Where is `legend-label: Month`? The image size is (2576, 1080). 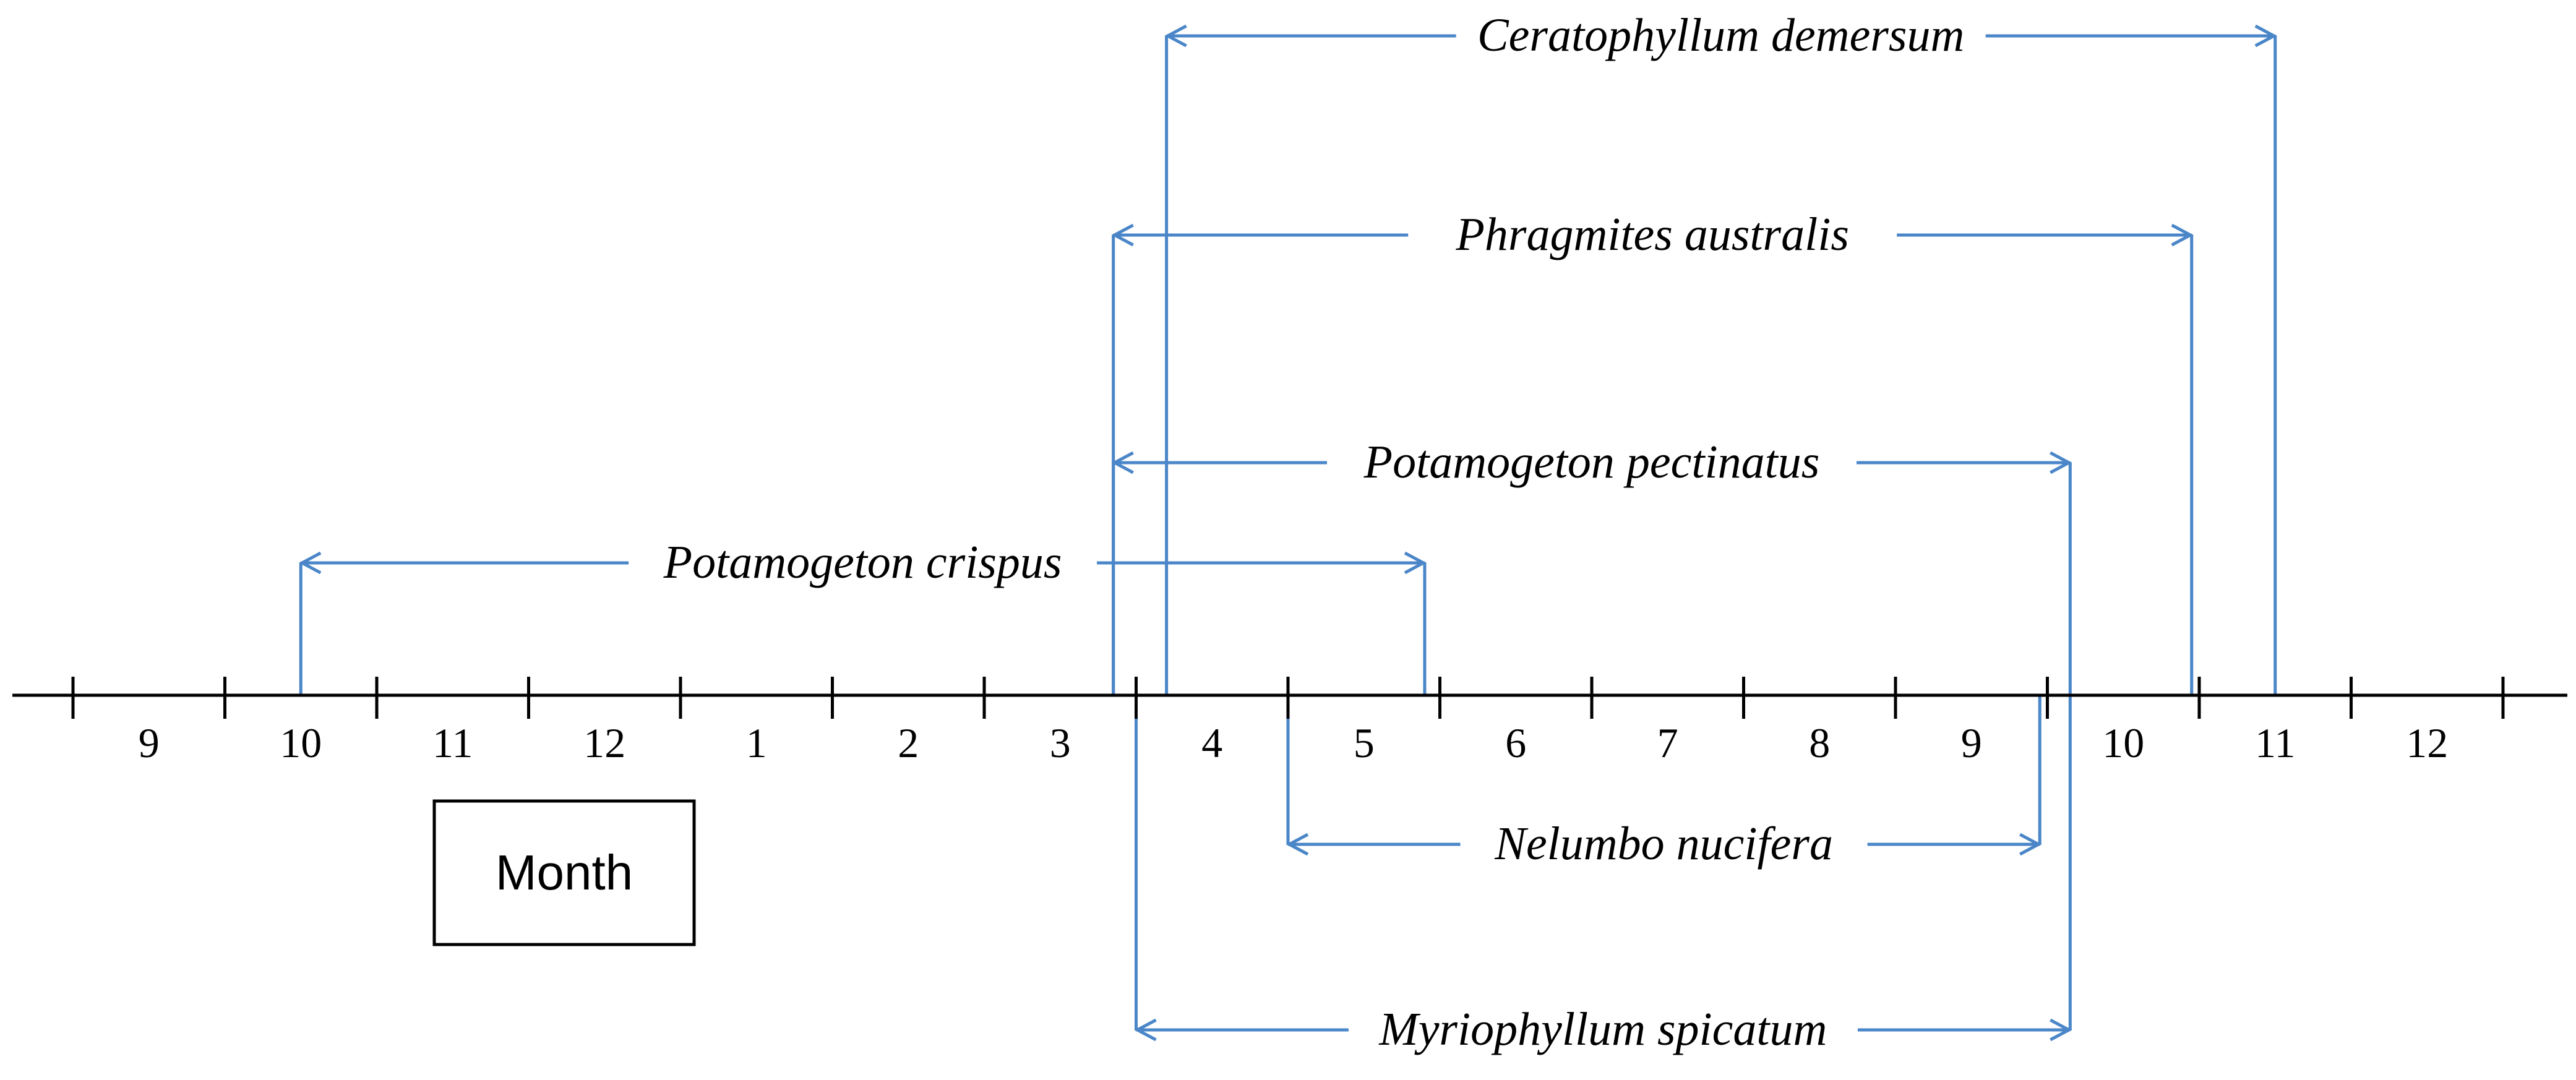
legend-label: Month is located at coordinates (564, 873).